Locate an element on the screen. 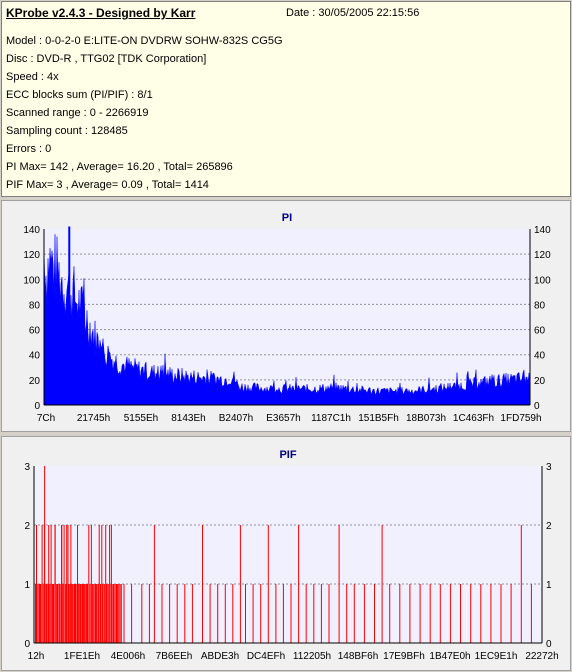 The image size is (572, 672). scan-date: Date : 30/05/2005 22:15:56 is located at coordinates (353, 13).